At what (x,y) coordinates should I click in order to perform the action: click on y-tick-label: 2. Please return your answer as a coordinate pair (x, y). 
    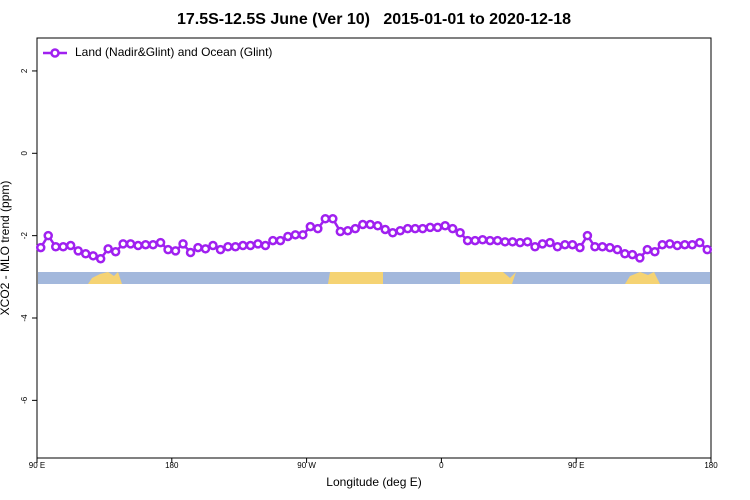
    Looking at the image, I should click on (24, 70).